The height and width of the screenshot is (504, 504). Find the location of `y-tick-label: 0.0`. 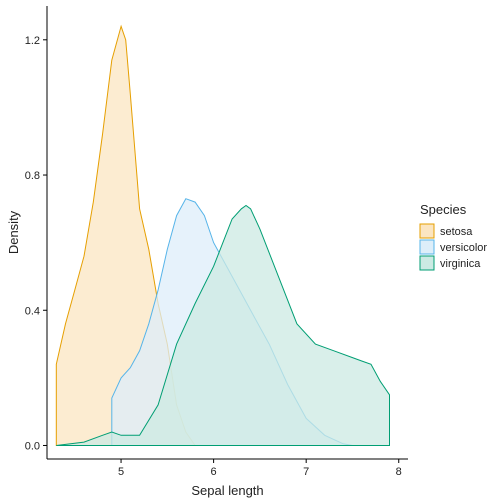

y-tick-label: 0.0 is located at coordinates (32, 446).